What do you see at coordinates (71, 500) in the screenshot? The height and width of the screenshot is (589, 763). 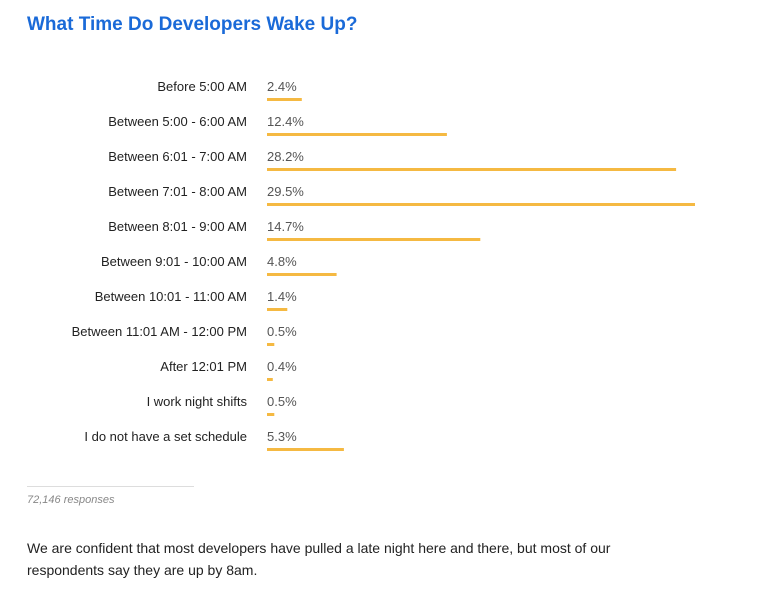 I see `response-count: 72,146 responses` at bounding box center [71, 500].